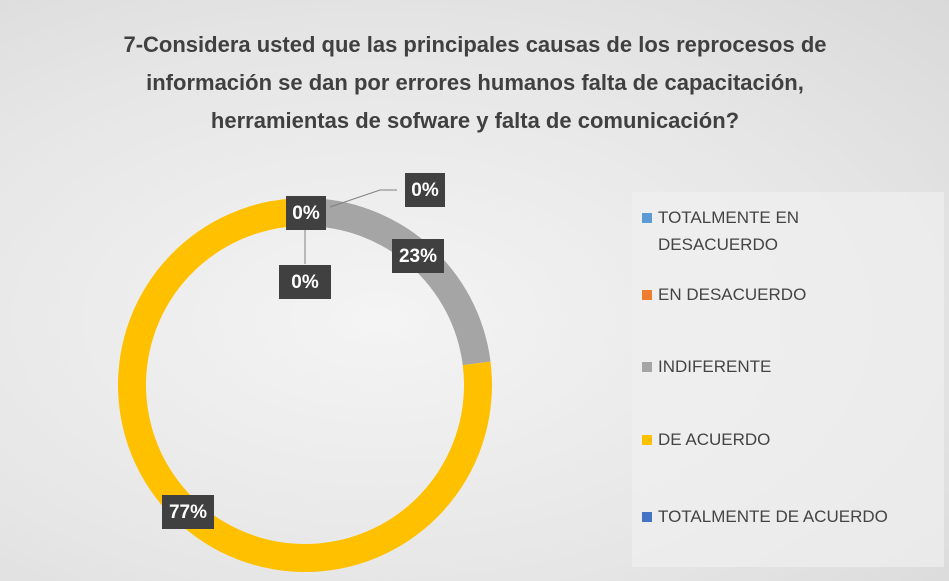 The width and height of the screenshot is (949, 581). I want to click on legend-entry: EN DESACUERDO, so click(792, 294).